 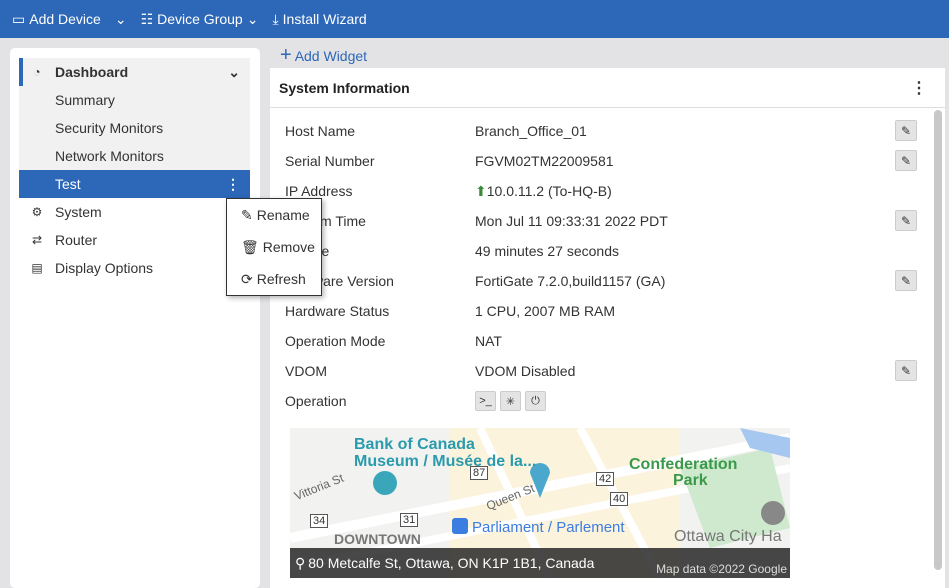 I want to click on sidebar-label: Display Options, so click(x=104, y=268).